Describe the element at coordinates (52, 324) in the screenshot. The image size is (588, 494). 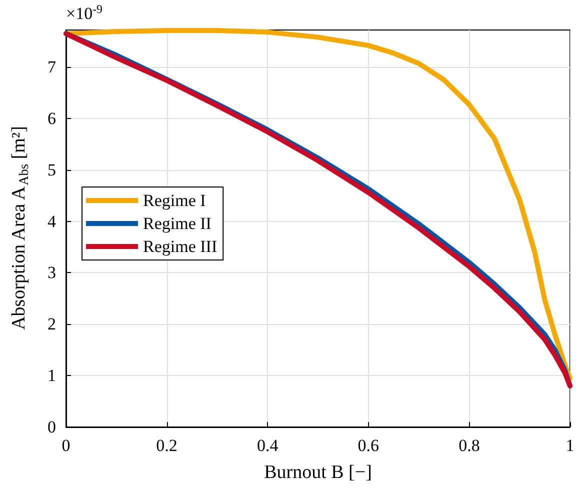
I see `y-tick-label: 2` at that location.